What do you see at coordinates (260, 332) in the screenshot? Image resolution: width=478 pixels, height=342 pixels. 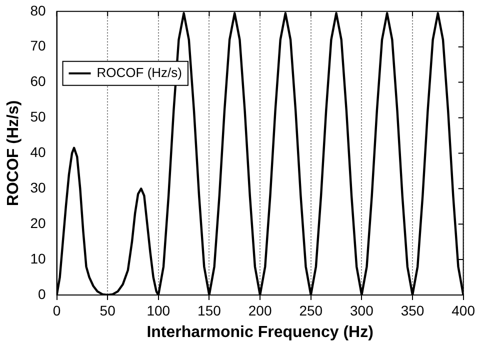 I see `x-axis-title: Interharmonic Frequency (Hz)` at bounding box center [260, 332].